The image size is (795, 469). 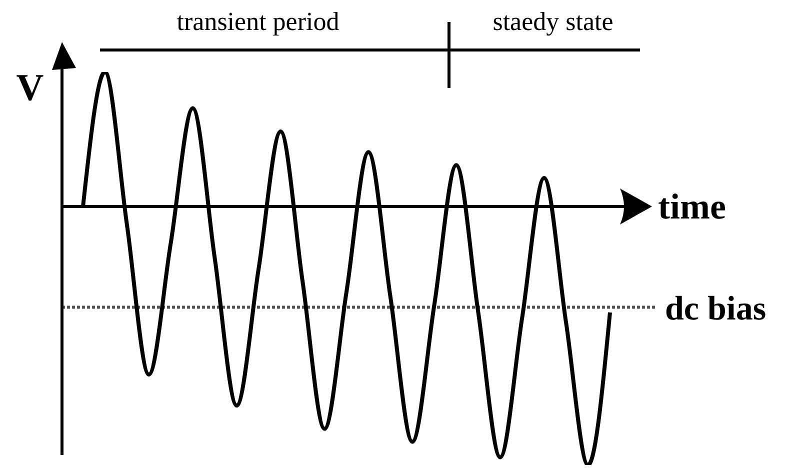 I want to click on text: staedy state, so click(x=553, y=21).